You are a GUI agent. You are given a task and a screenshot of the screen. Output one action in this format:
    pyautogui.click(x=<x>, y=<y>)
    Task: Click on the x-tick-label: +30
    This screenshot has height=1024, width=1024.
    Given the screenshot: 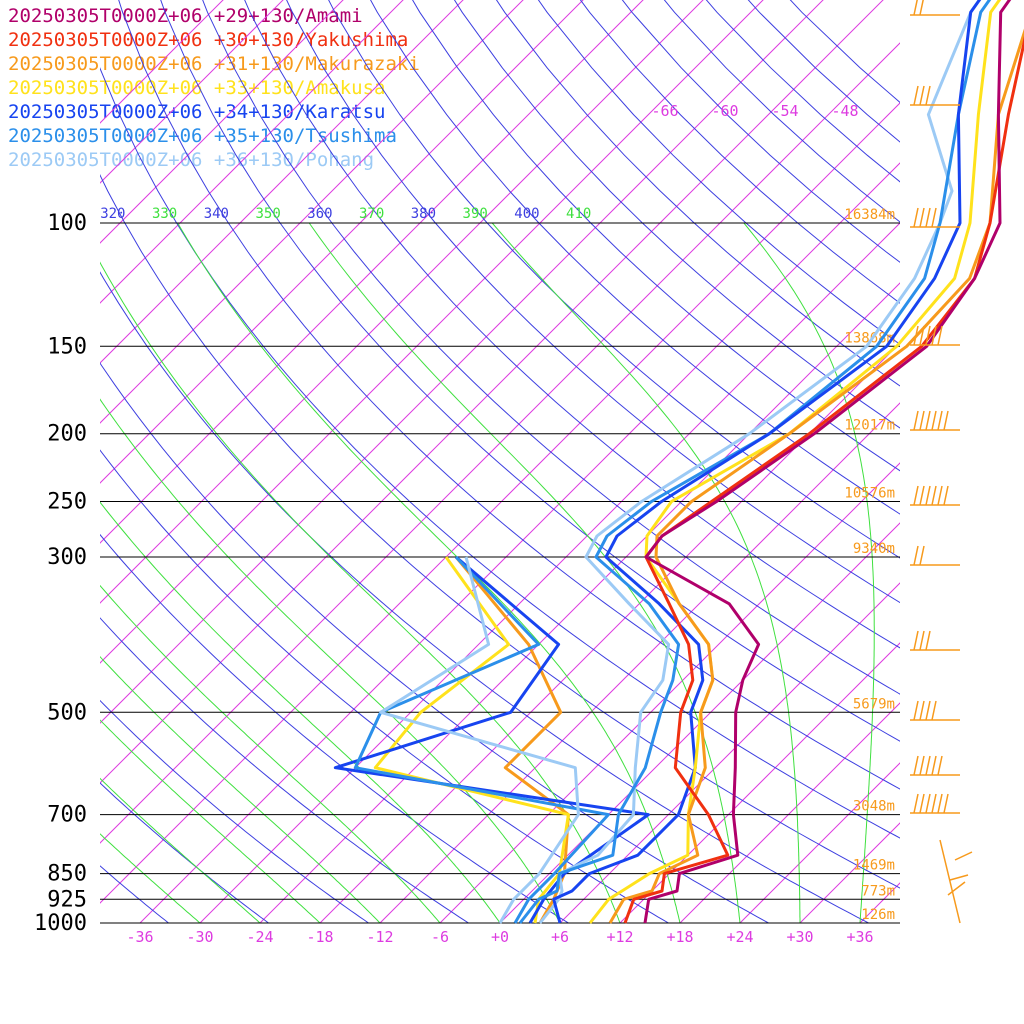 What is the action you would take?
    pyautogui.click(x=799, y=937)
    